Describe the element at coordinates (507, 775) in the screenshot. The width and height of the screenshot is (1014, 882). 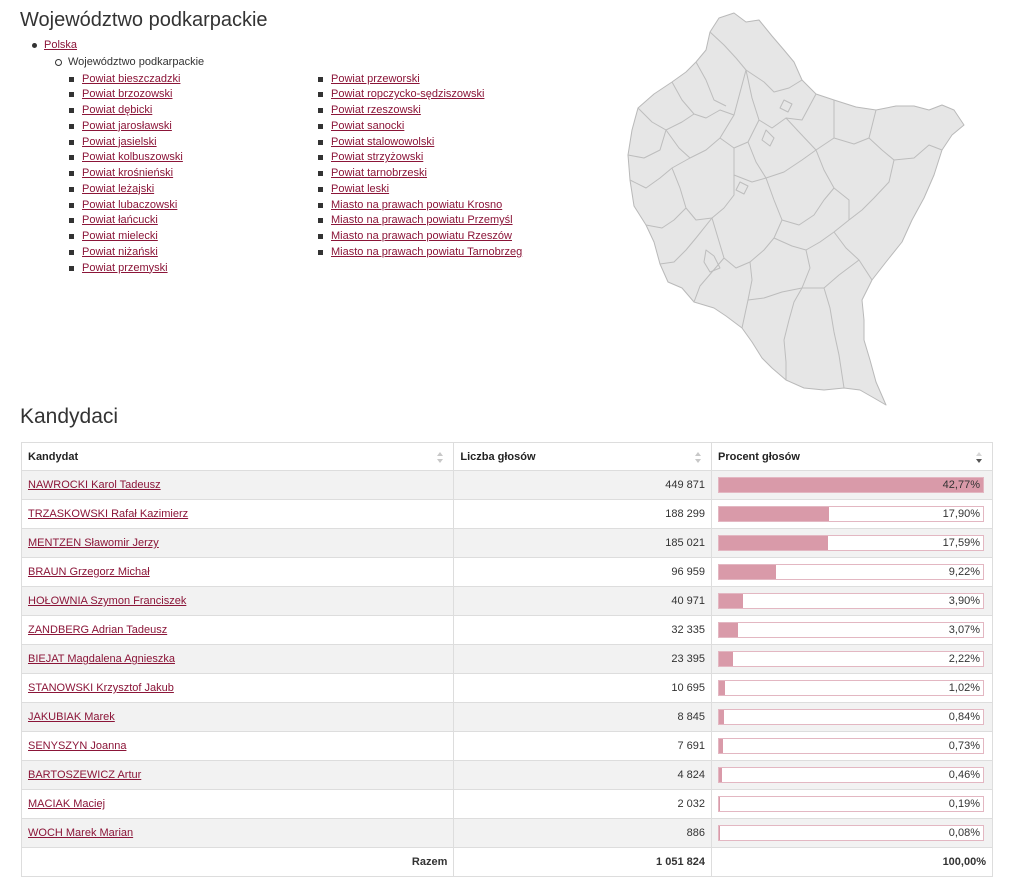
I see `table-row: BARTOSZEWICZ Artur 4 824 0,46%` at that location.